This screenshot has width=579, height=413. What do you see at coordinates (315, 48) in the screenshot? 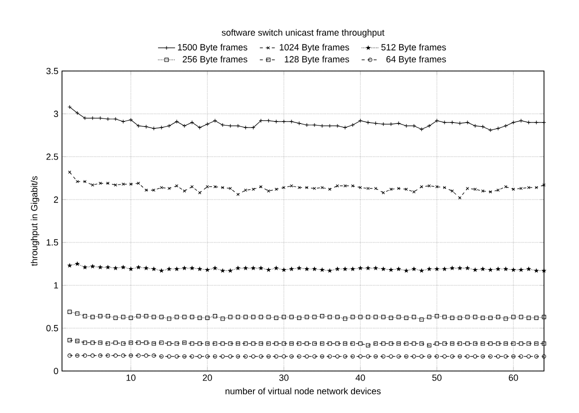
I see `legend-label: 1024 Byte frames` at bounding box center [315, 48].